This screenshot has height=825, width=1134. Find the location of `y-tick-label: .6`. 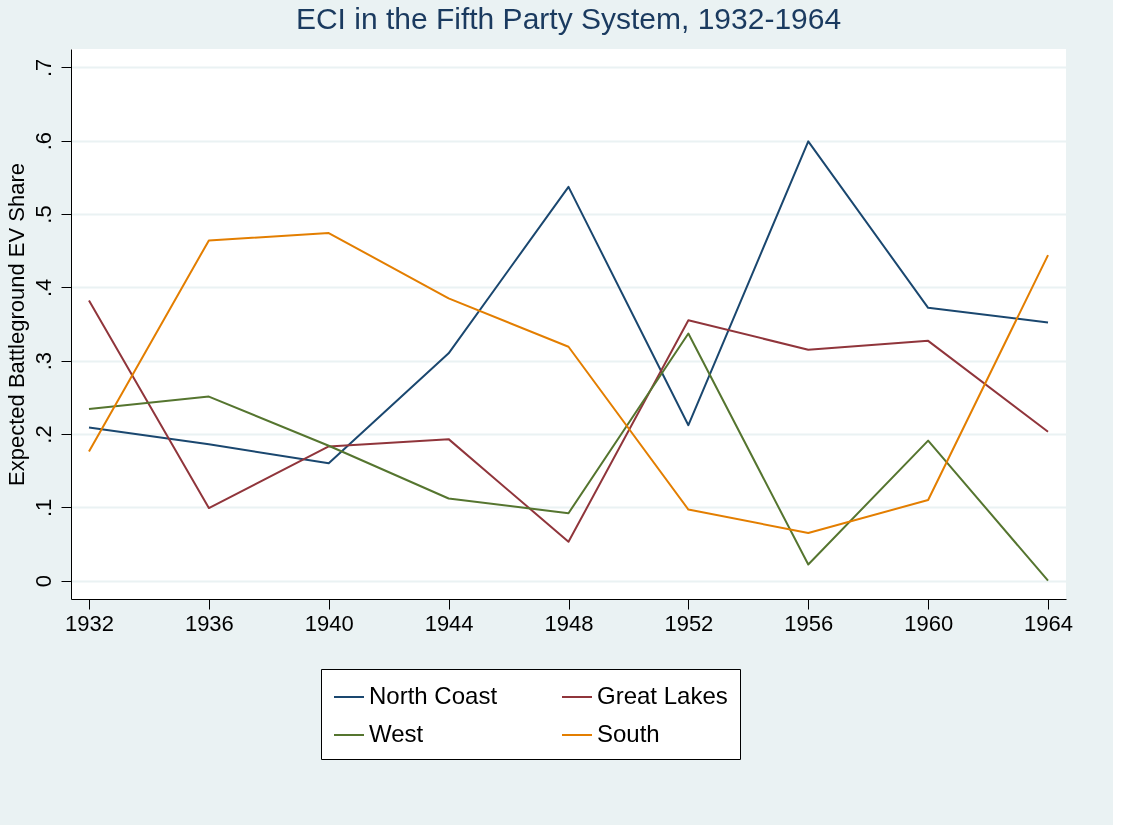

y-tick-label: .6 is located at coordinates (43, 141).